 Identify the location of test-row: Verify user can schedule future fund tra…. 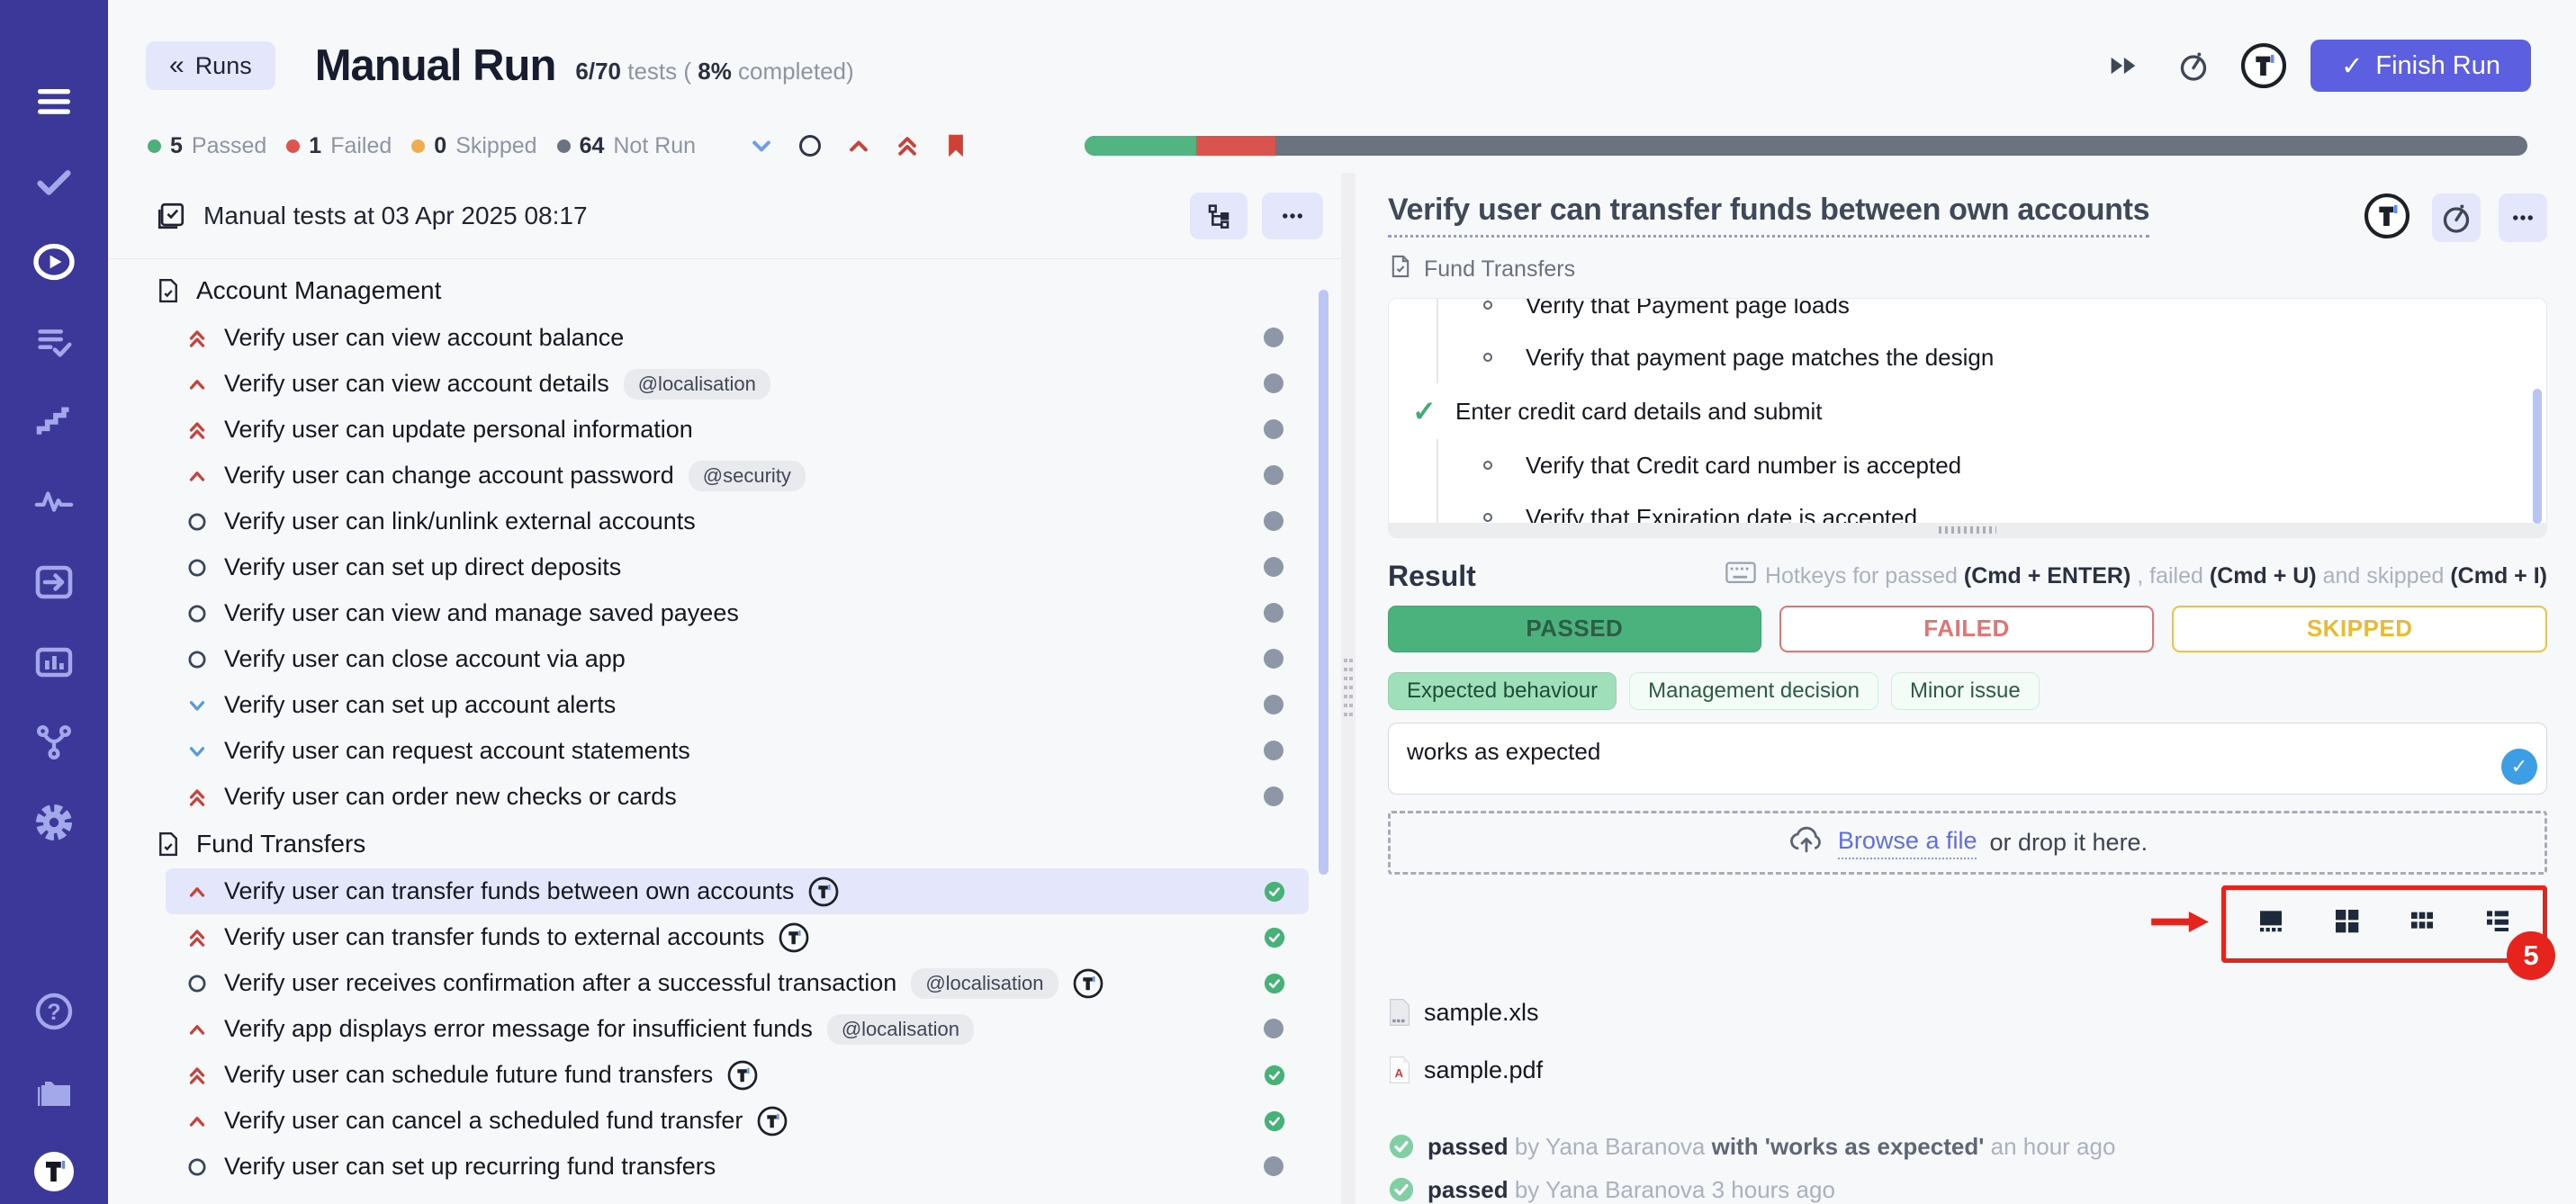
(737, 1075).